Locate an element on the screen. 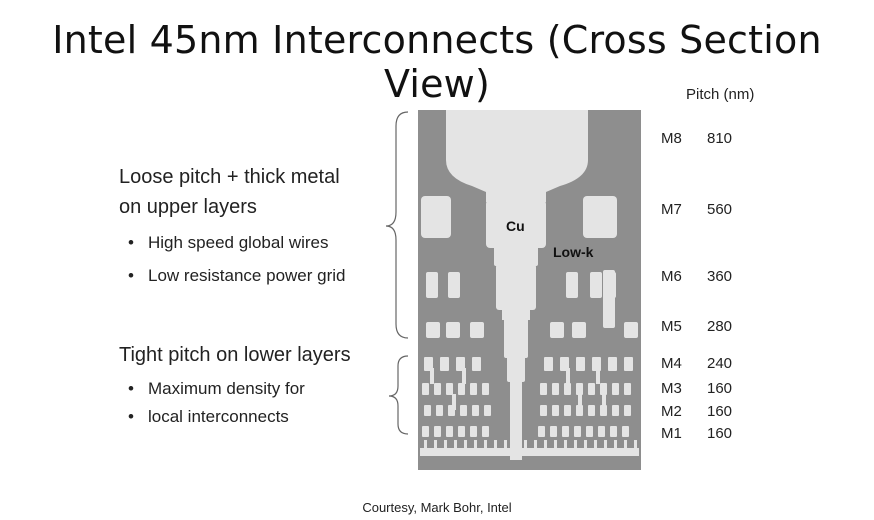 The image size is (874, 520). layer-pitch-m2: 160 is located at coordinates (720, 411).